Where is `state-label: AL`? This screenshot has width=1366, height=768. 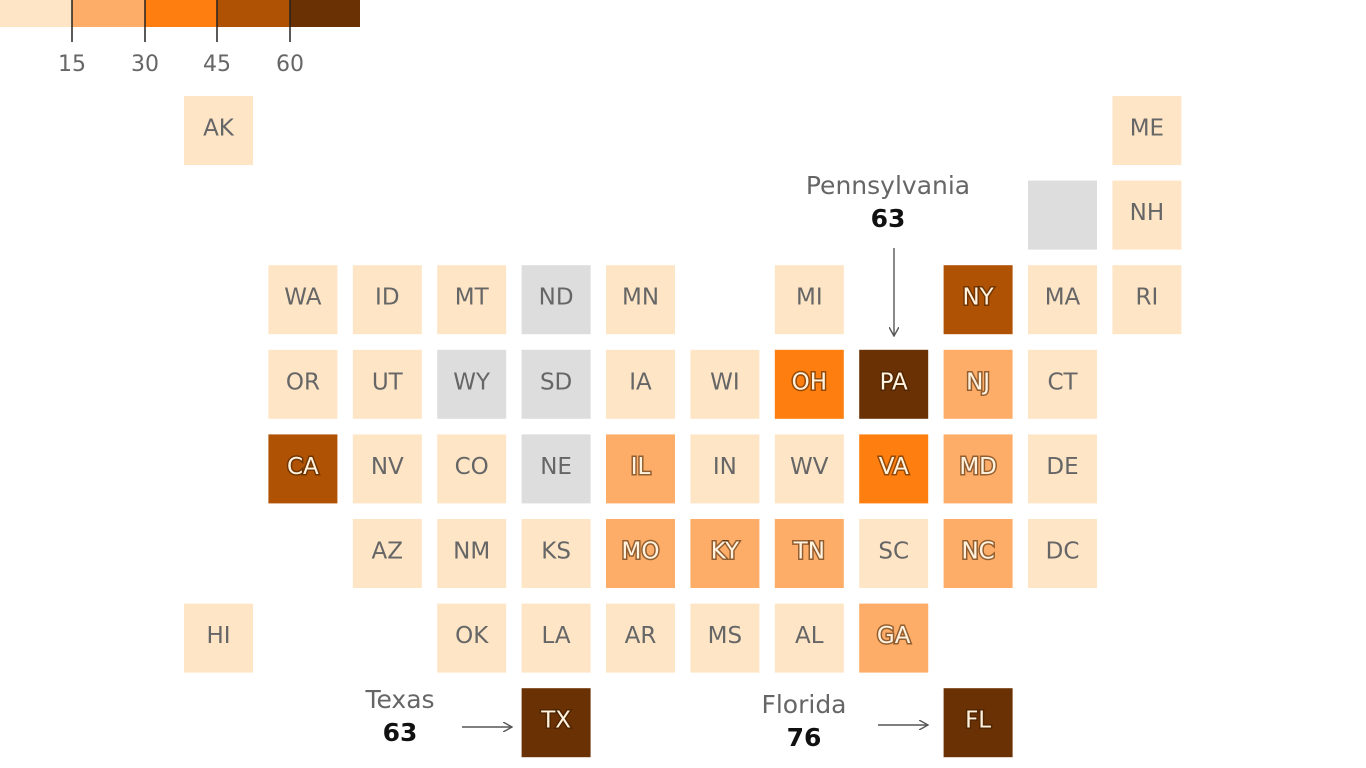
state-label: AL is located at coordinates (809, 636).